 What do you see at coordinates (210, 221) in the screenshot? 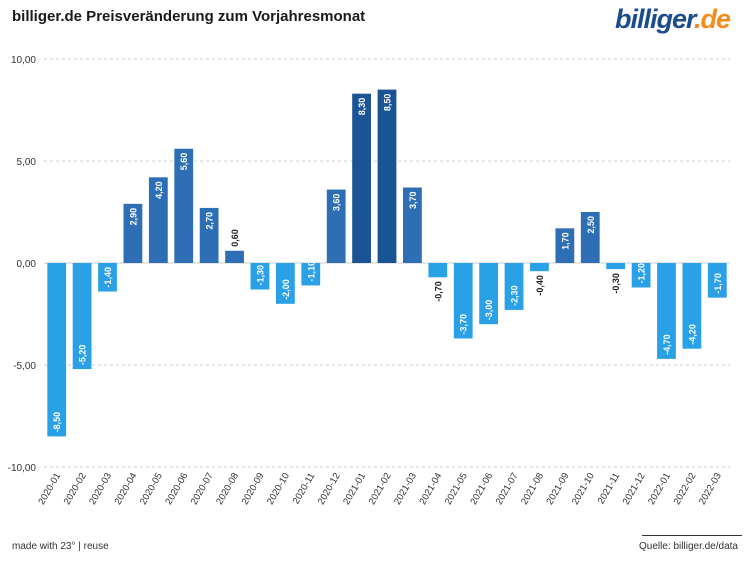
I see `data-label: 2,70` at bounding box center [210, 221].